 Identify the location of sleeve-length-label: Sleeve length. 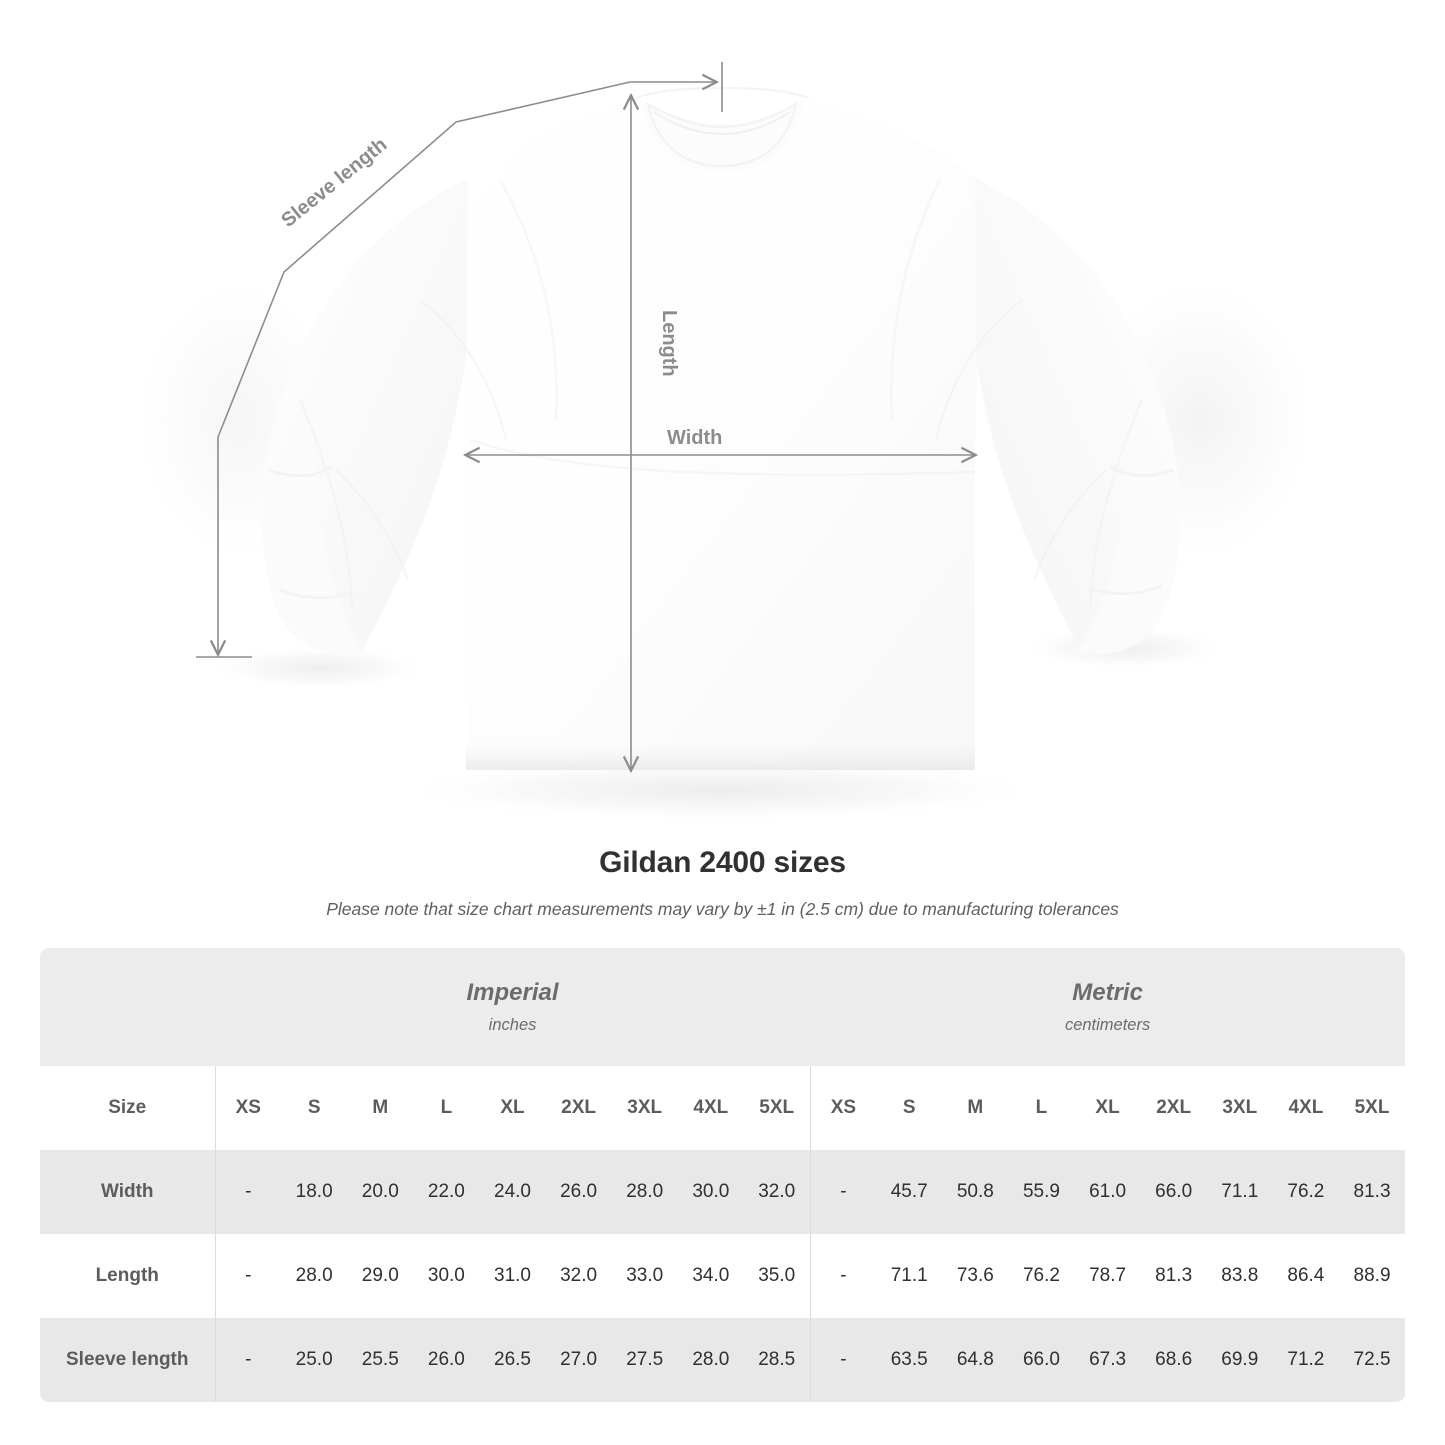
(334, 183).